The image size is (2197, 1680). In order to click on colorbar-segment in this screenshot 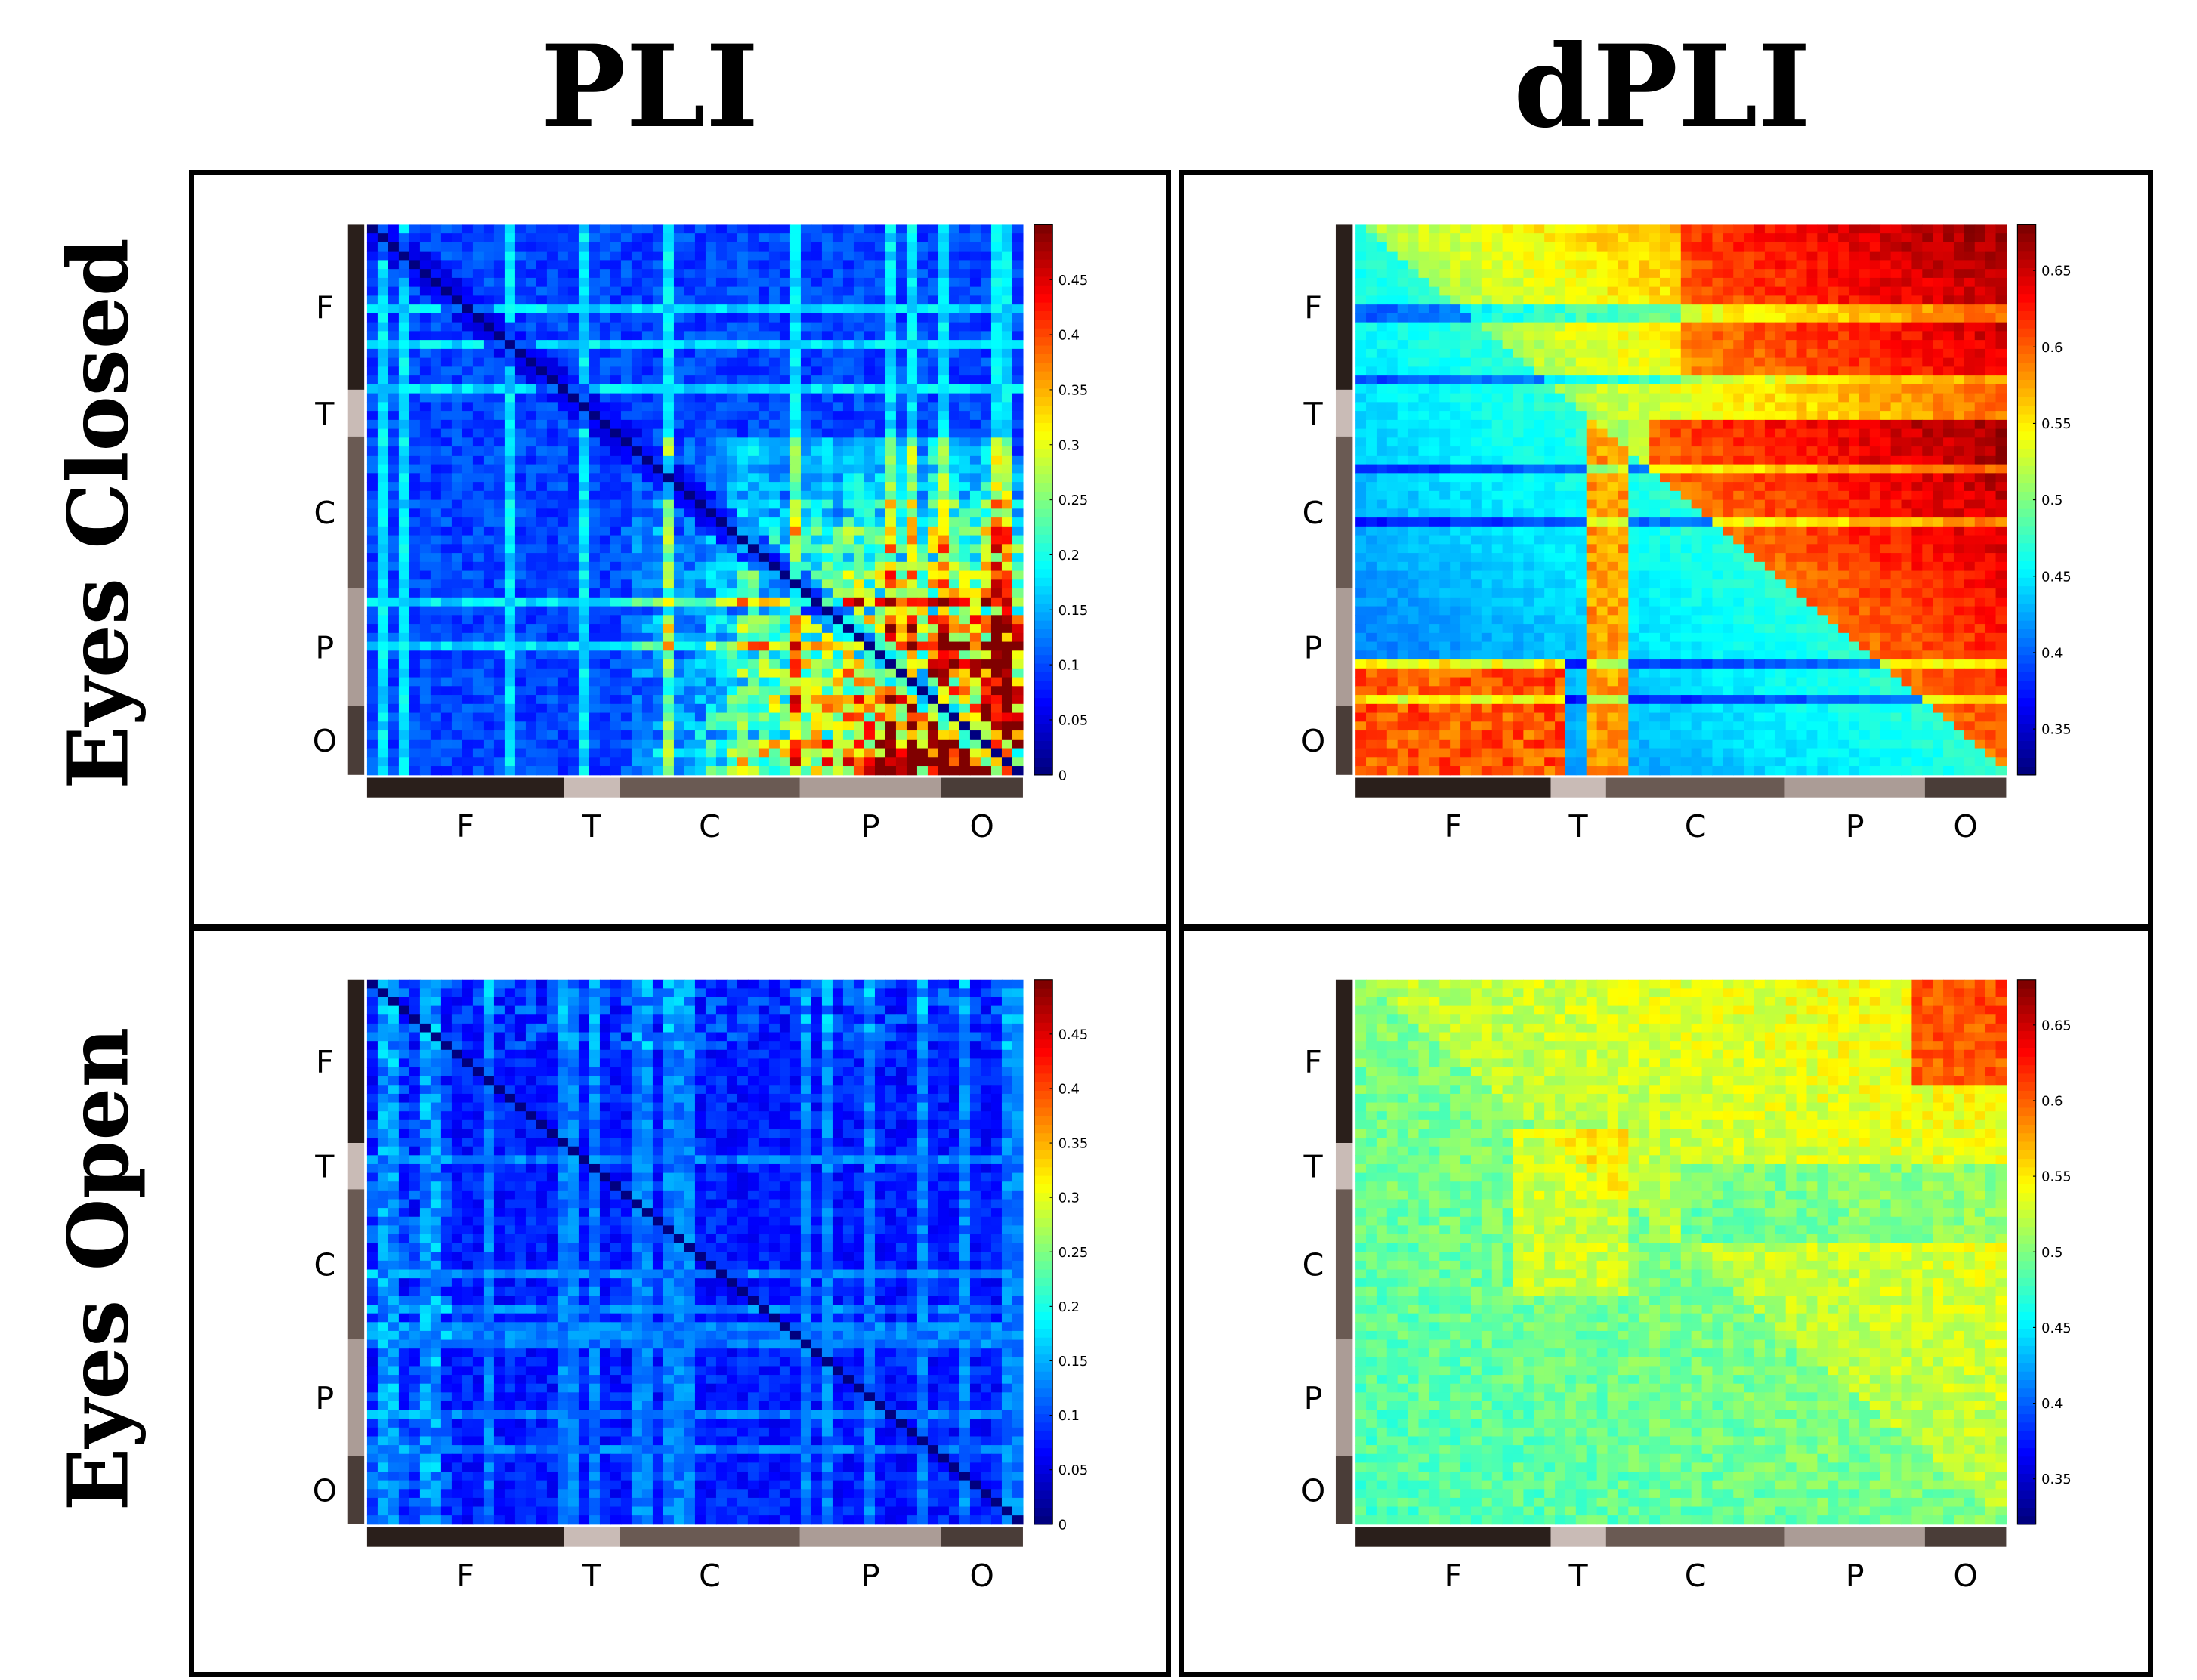, I will do `click(1043, 547)`.